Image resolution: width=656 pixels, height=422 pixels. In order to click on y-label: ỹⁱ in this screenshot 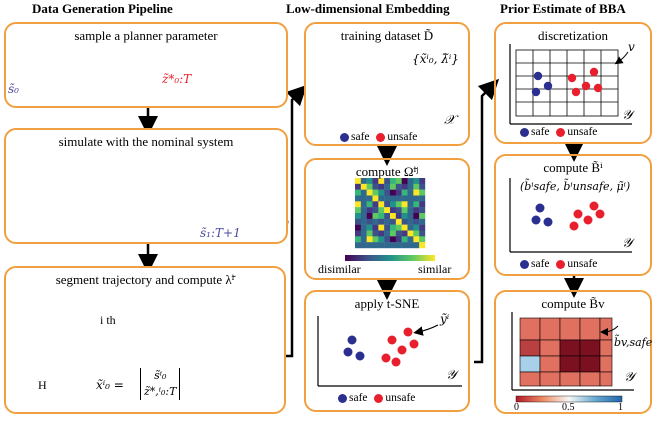, I will do `click(445, 319)`.